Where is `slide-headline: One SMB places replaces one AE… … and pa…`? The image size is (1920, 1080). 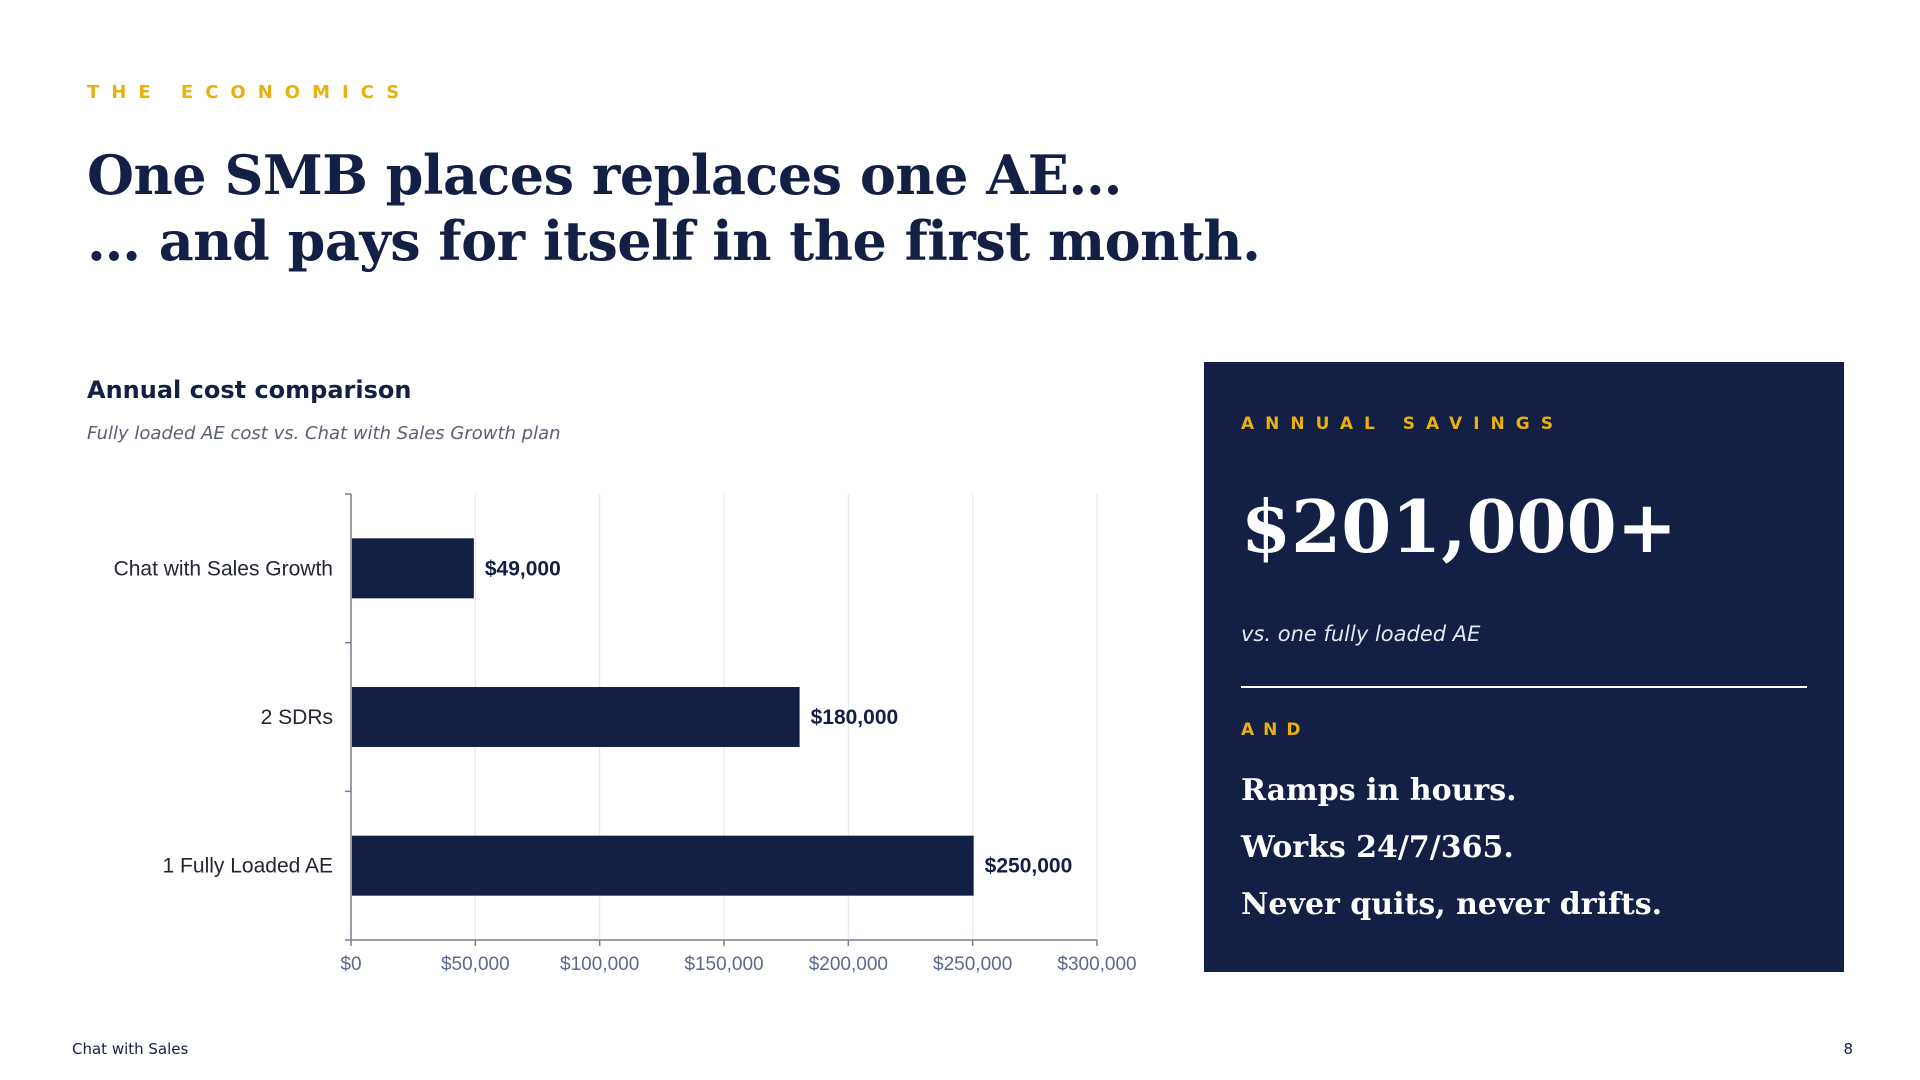
slide-headline: One SMB places replaces one AE… … and pa… is located at coordinates (737, 208).